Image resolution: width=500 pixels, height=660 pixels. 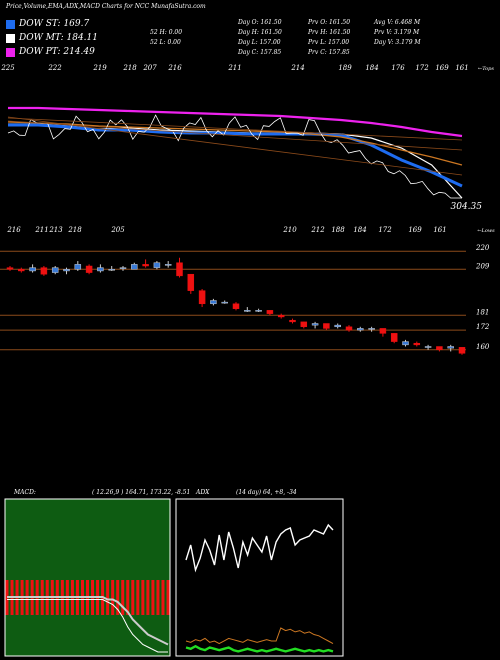 What do you see at coordinates (482, 248) in the screenshot?
I see `level-label: 220` at bounding box center [482, 248].